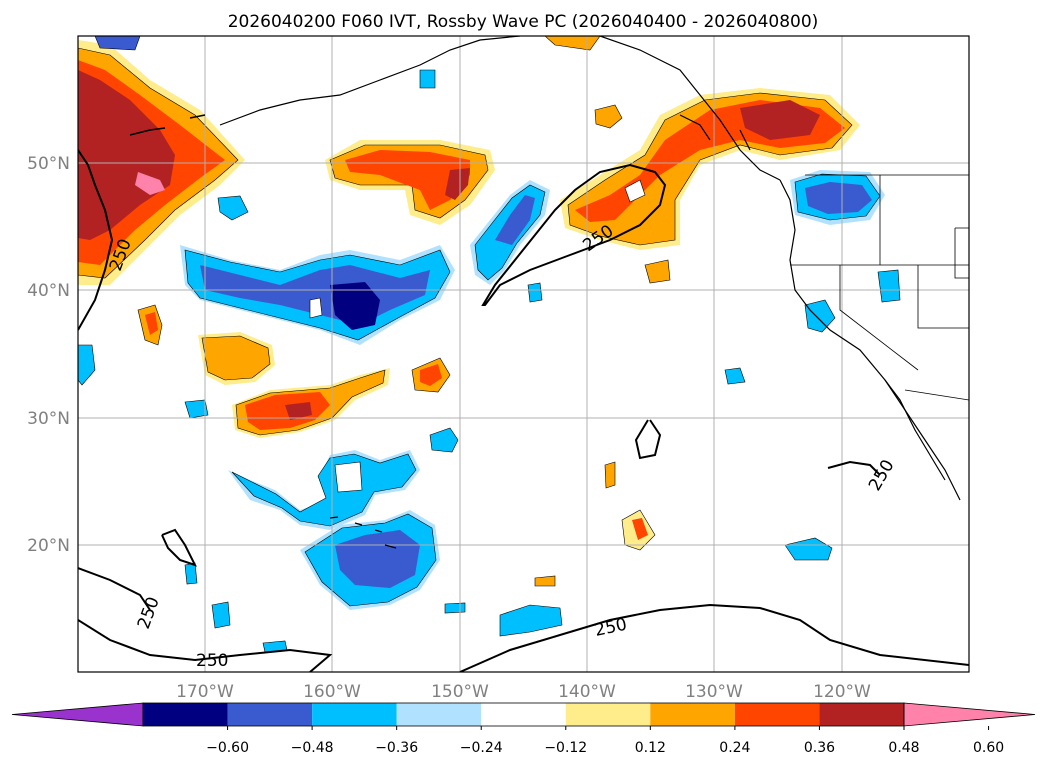 Image resolution: width=1047 pixels, height=765 pixels. Describe the element at coordinates (969, 714) in the screenshot. I see `colorbar-extend-max` at that location.